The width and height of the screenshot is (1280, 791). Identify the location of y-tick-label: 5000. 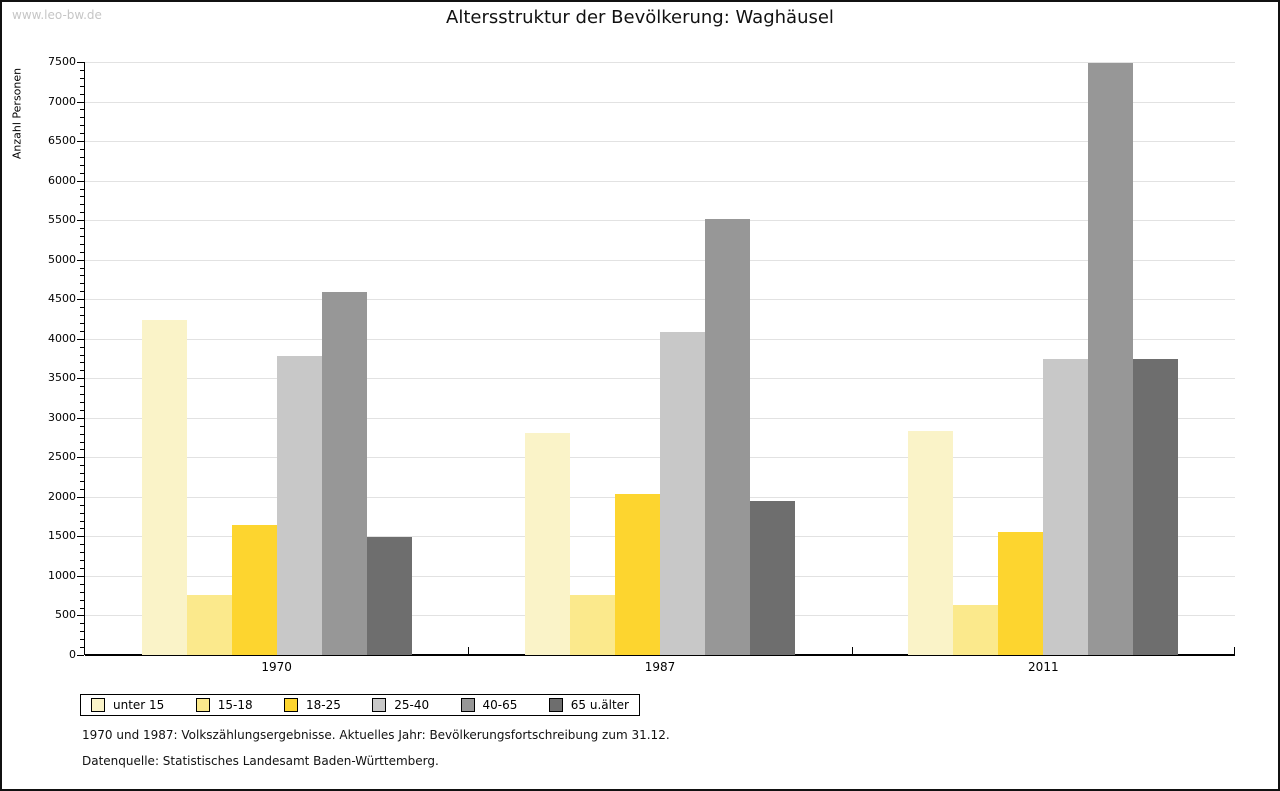
(62, 259).